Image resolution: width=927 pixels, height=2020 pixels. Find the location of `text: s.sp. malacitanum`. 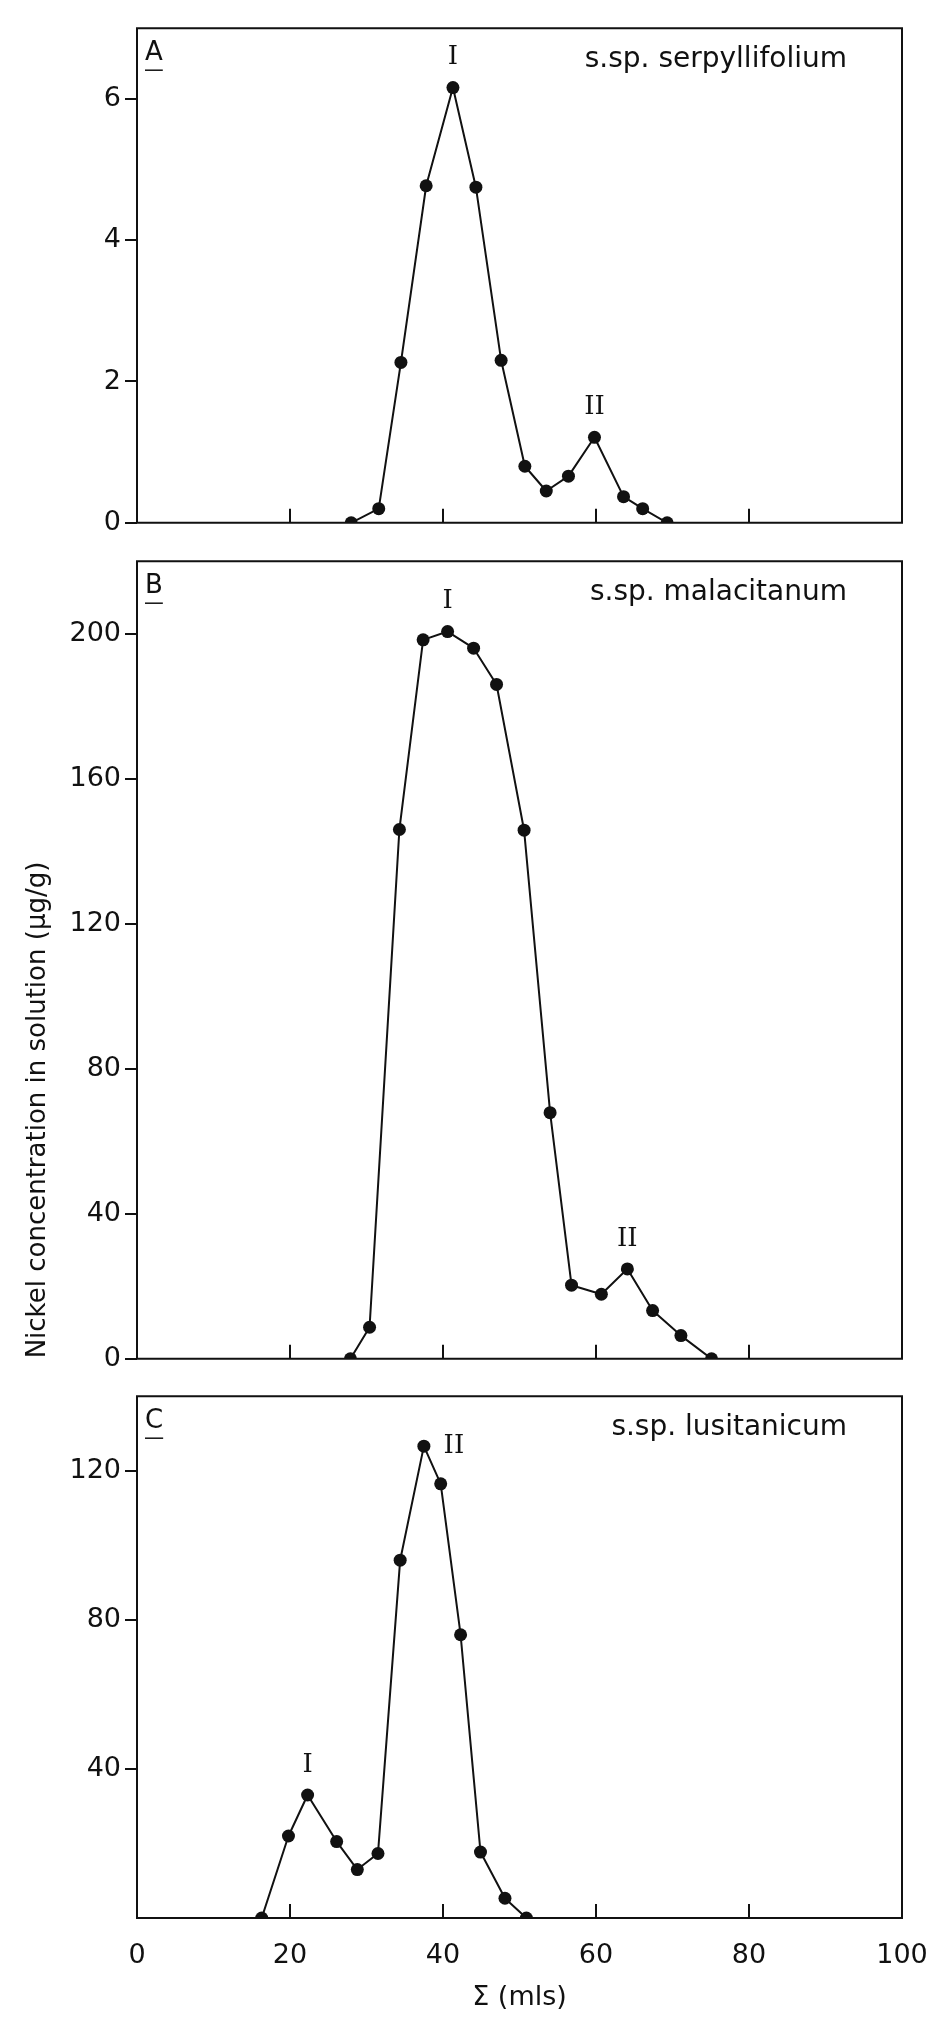

text: s.sp. malacitanum is located at coordinates (718, 591).